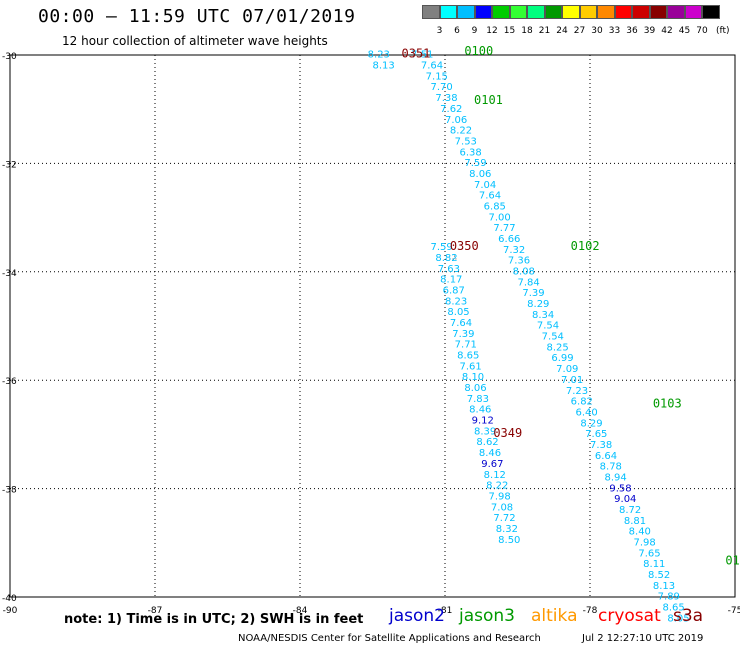 The height and width of the screenshot is (650, 740). I want to click on scale-label: 27, so click(579, 31).